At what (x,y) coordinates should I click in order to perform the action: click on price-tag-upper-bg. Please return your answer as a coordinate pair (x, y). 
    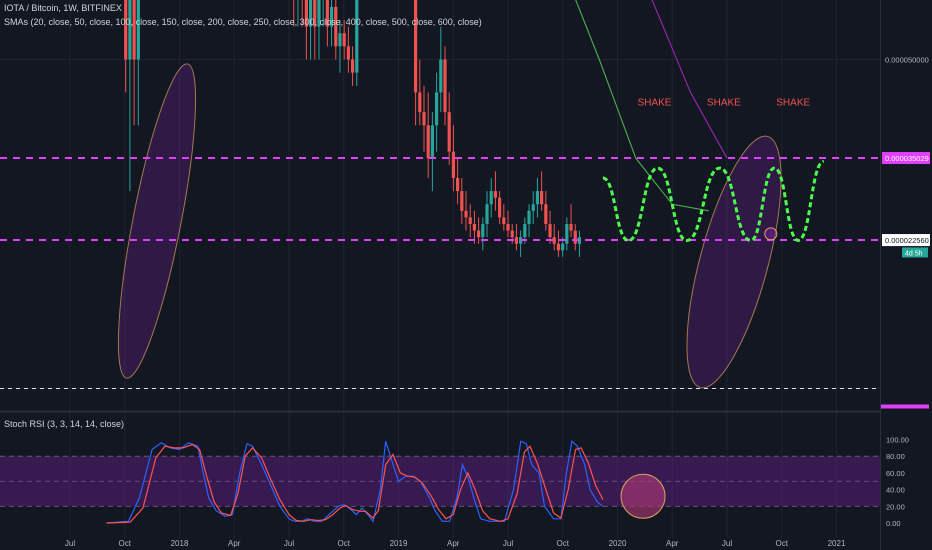
    Looking at the image, I should click on (906, 158).